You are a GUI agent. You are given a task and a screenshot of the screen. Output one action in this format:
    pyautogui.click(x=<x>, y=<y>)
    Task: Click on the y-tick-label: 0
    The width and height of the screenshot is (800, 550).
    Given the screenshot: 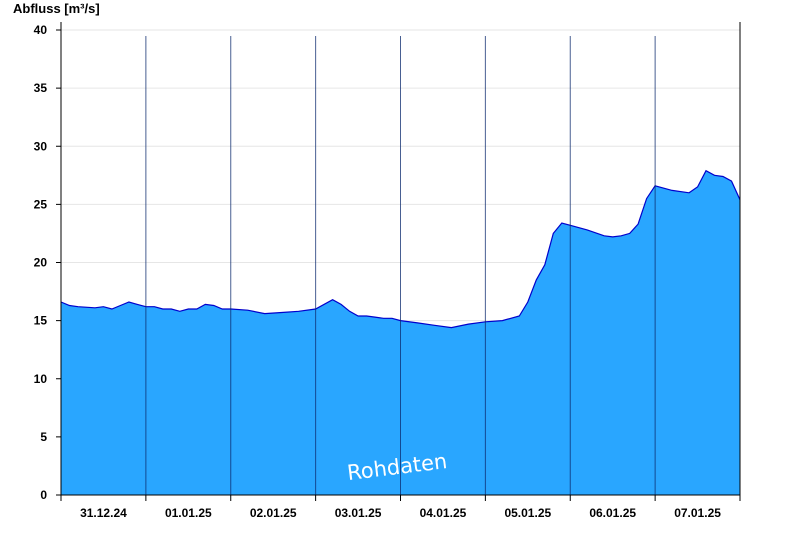 What is the action you would take?
    pyautogui.click(x=43, y=495)
    